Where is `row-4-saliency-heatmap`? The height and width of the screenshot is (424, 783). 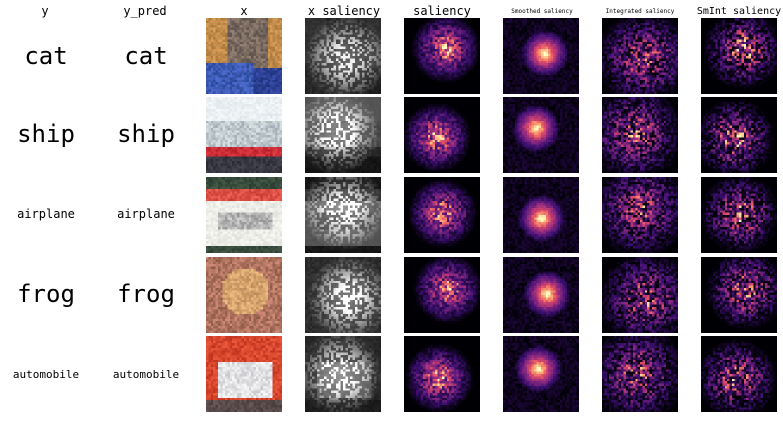
row-4-saliency-heatmap is located at coordinates (442, 295).